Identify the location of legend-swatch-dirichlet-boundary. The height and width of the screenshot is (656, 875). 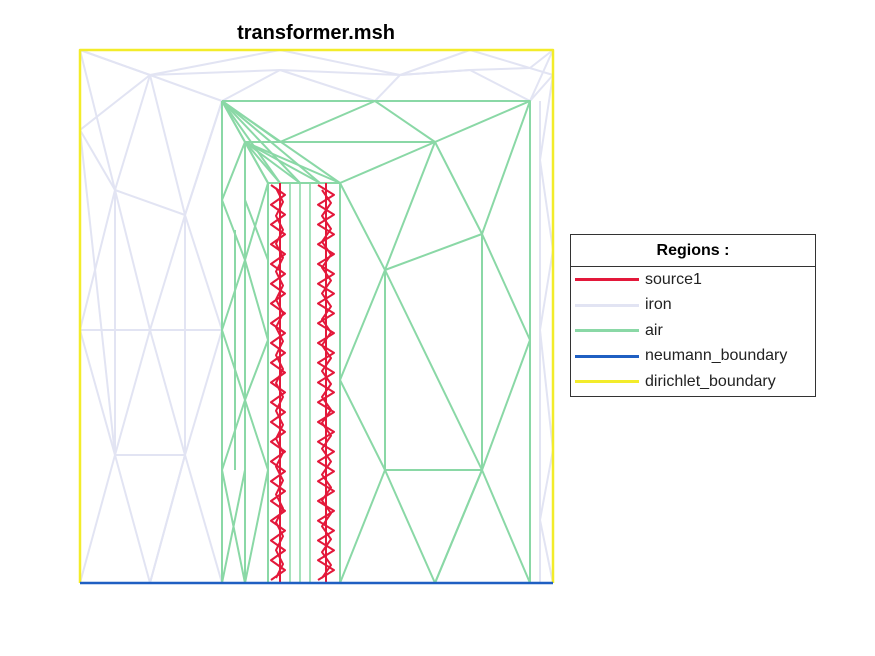
(607, 382).